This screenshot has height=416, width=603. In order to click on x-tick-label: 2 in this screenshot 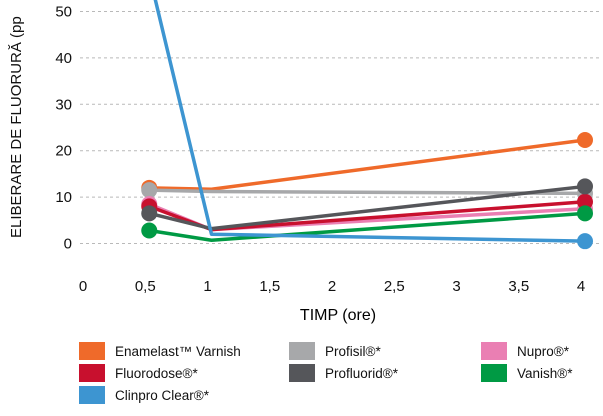, I will do `click(332, 286)`.